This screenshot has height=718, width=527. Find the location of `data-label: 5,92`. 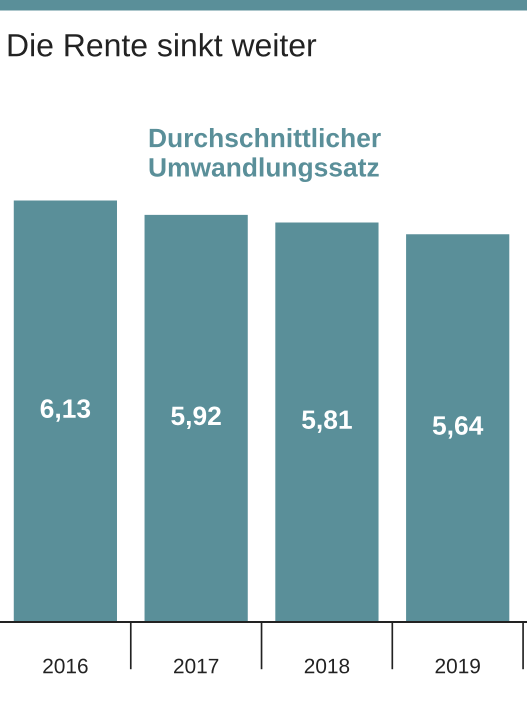

data-label: 5,92 is located at coordinates (196, 418).